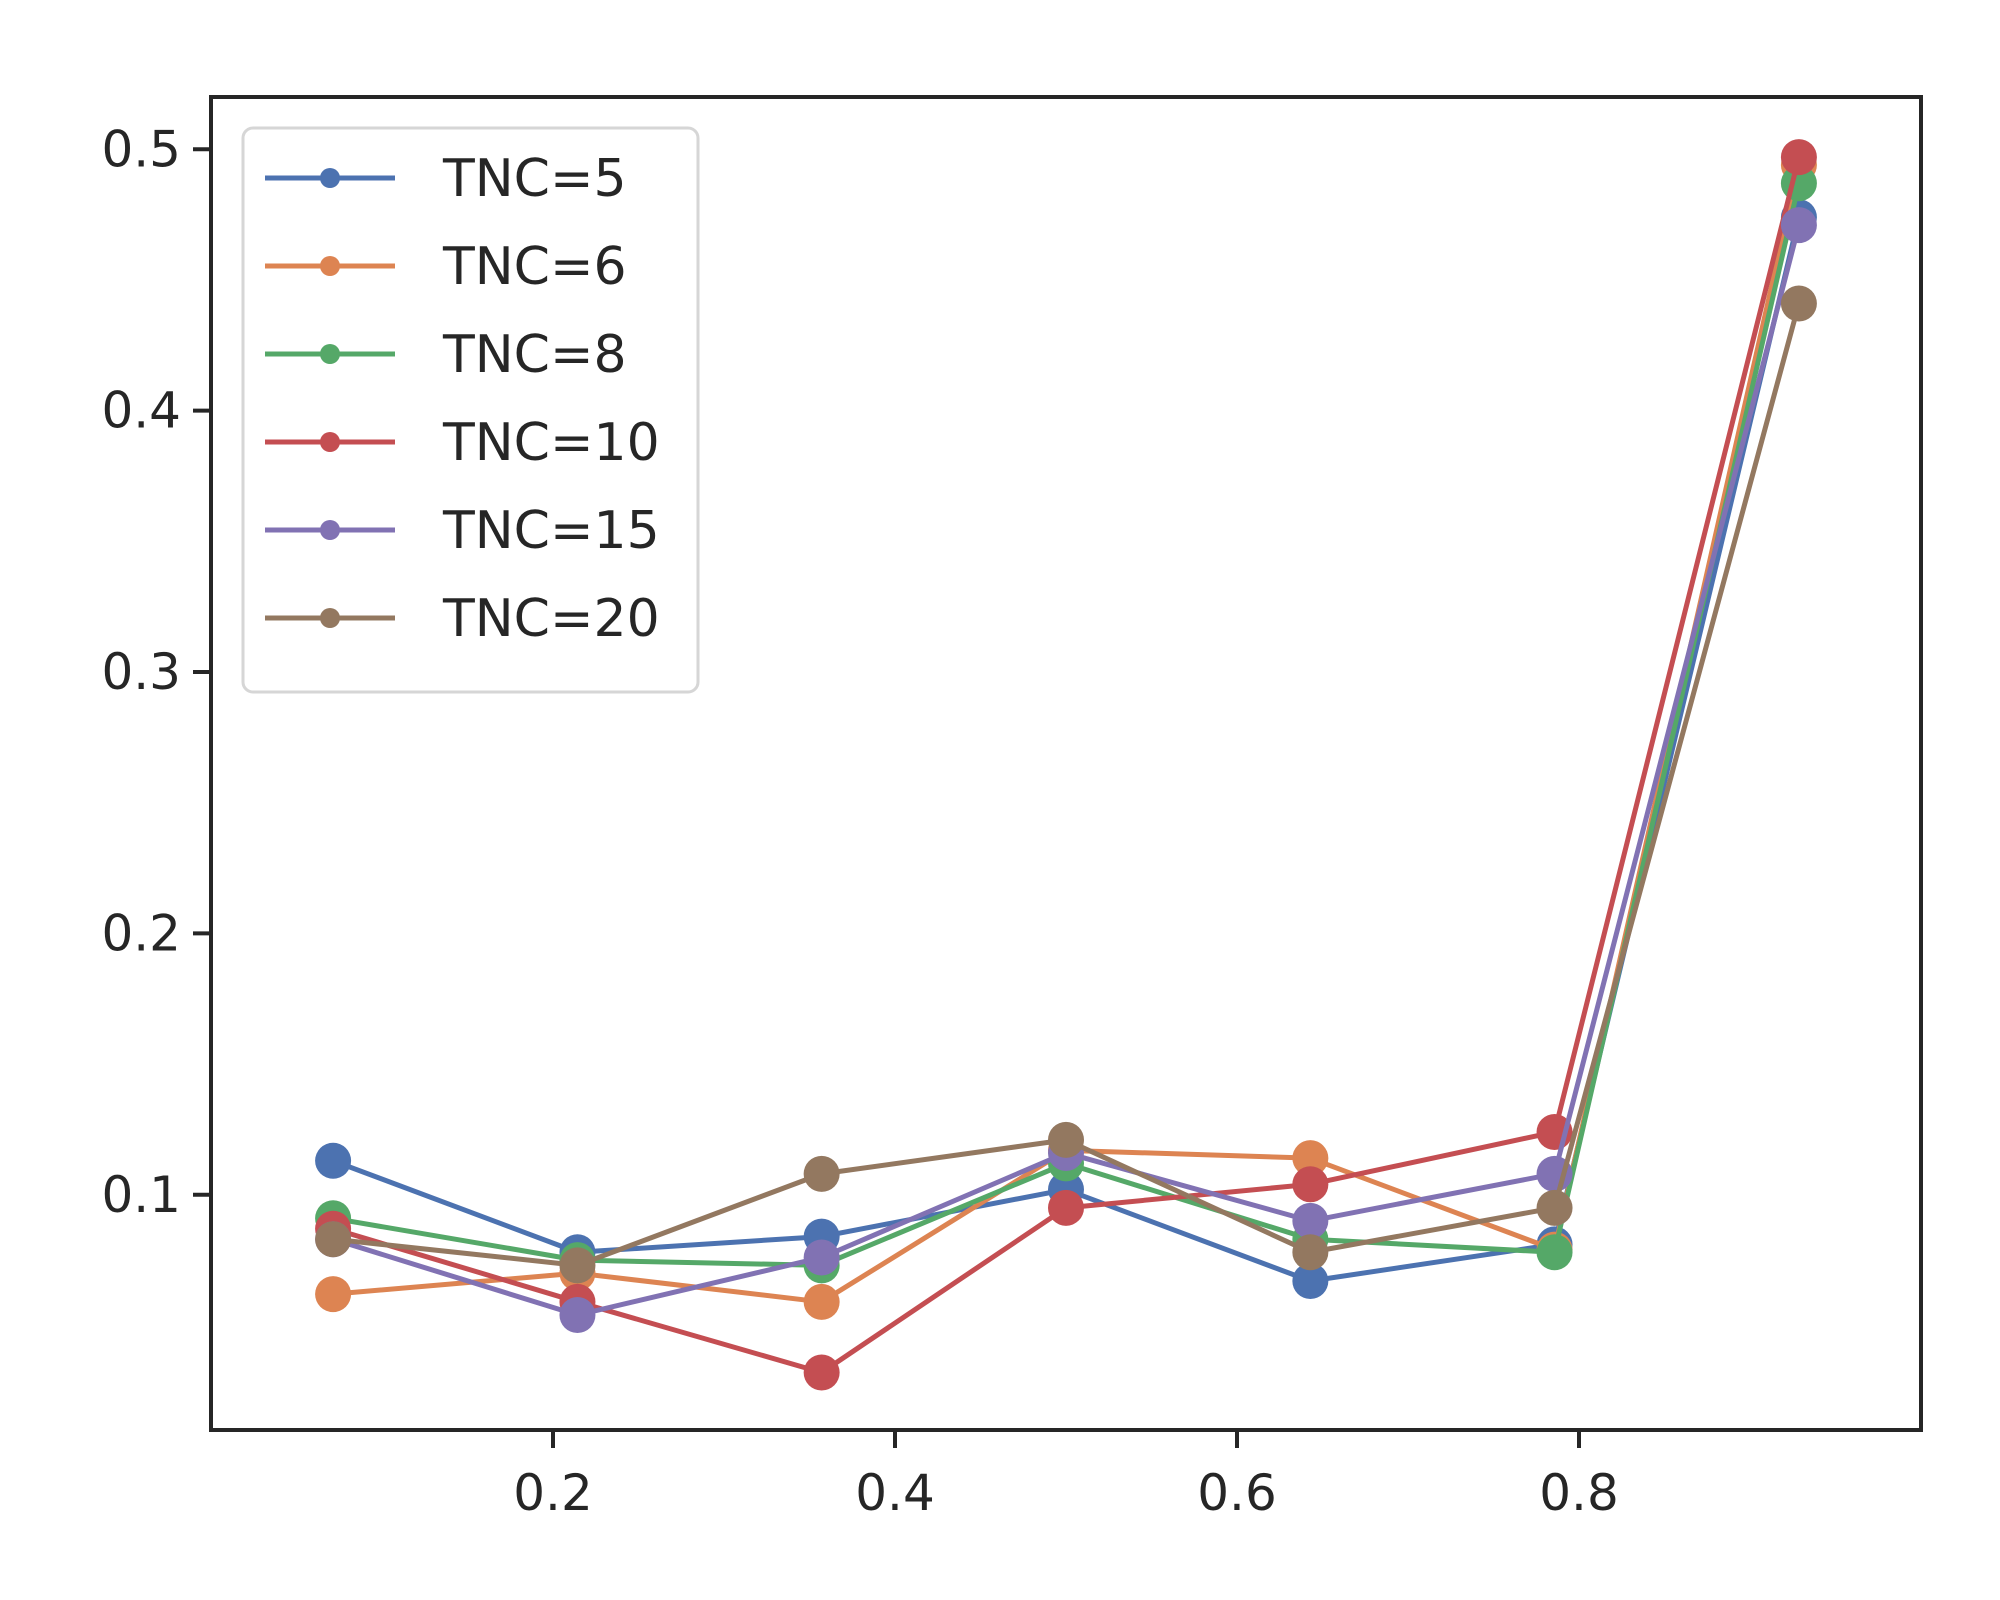 The height and width of the screenshot is (1600, 2000). What do you see at coordinates (1579, 1493) in the screenshot?
I see `x-tick-label: 0.8` at bounding box center [1579, 1493].